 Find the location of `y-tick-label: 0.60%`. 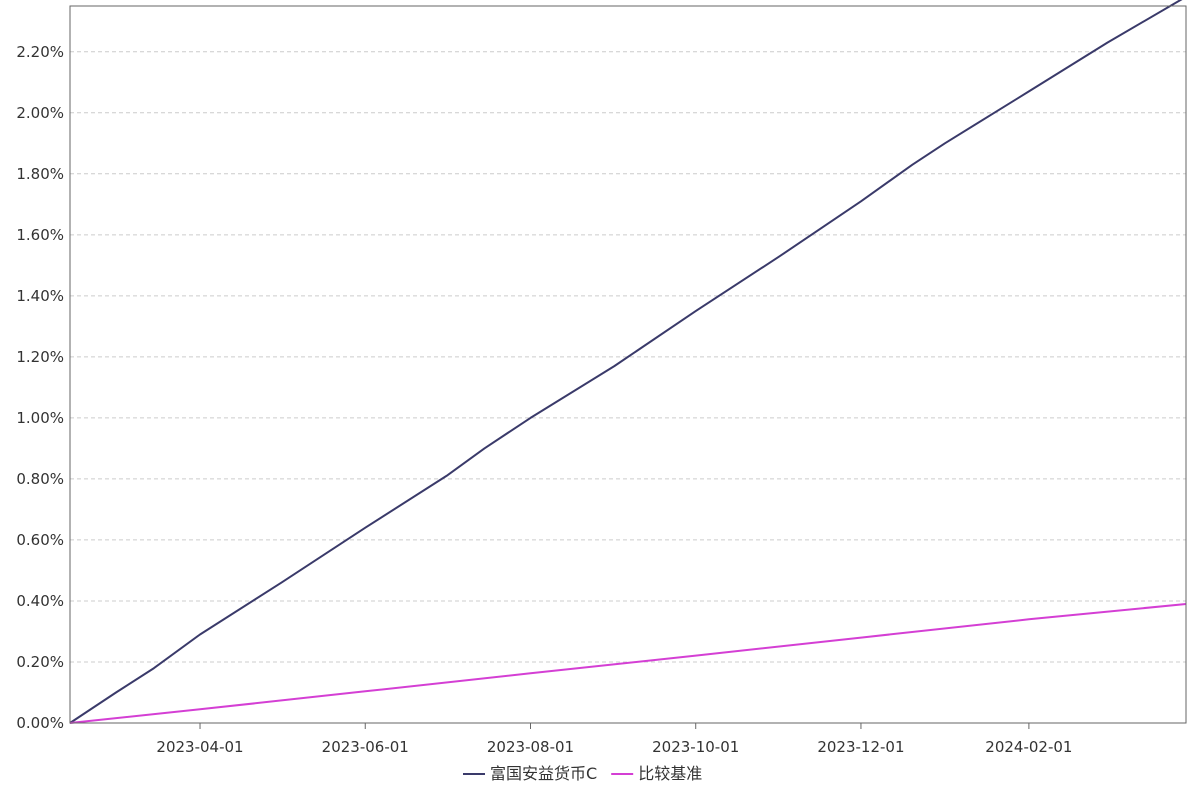

y-tick-label: 0.60% is located at coordinates (40, 540).